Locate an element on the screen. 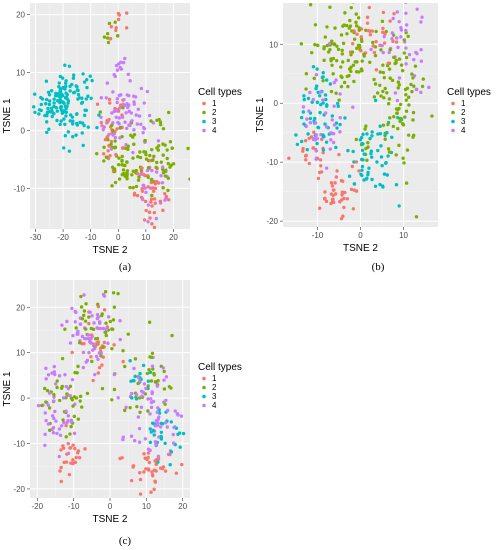  x-tick-label: 20 is located at coordinates (173, 237).